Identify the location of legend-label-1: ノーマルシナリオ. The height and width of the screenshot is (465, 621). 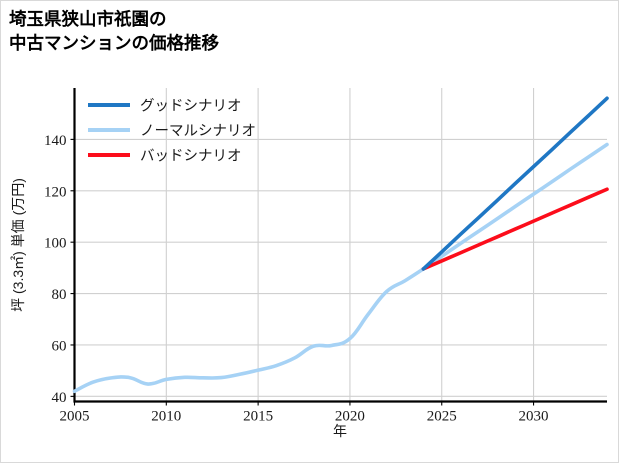
(198, 132).